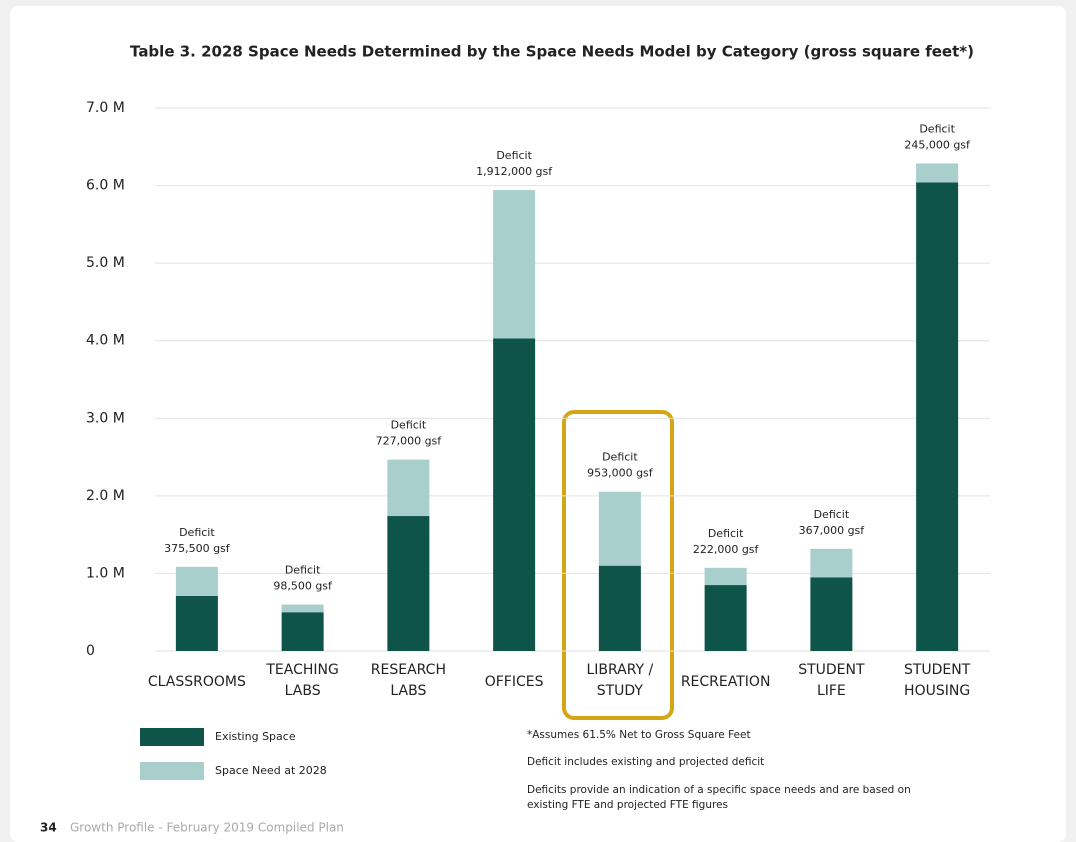 This screenshot has height=842, width=1076. What do you see at coordinates (105, 341) in the screenshot?
I see `y-tick-label: 4.0 M` at bounding box center [105, 341].